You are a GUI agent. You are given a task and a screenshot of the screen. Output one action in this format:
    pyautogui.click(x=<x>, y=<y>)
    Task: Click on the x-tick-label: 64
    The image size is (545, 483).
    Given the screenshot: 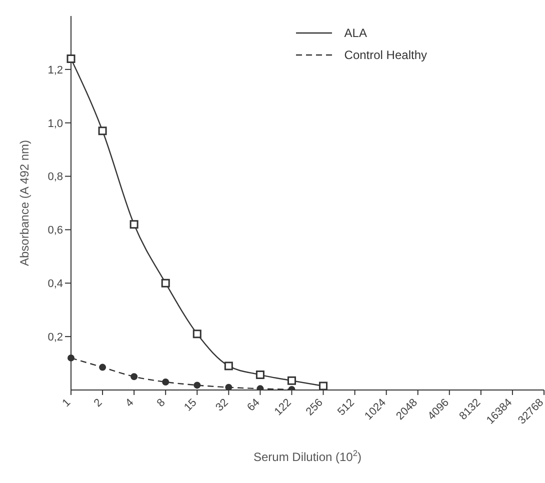 What is the action you would take?
    pyautogui.click(x=253, y=405)
    